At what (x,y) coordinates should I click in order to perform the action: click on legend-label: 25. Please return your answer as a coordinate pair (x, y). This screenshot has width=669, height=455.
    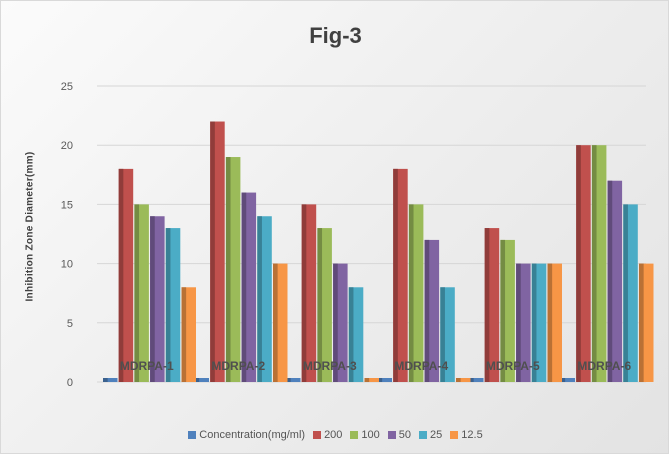
    Looking at the image, I should click on (436, 435).